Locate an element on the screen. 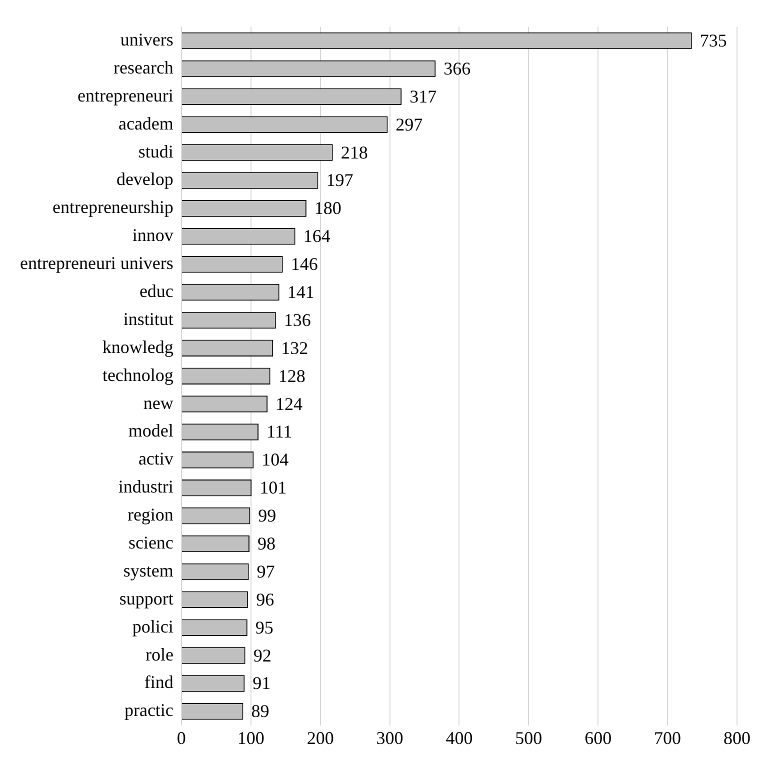  data-label: 218 is located at coordinates (354, 152).